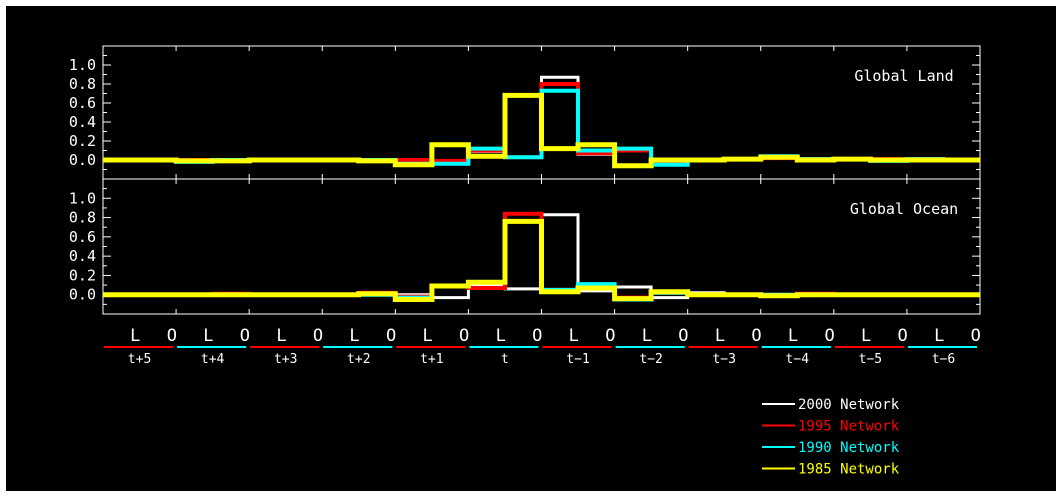 This screenshot has width=1062, height=497. I want to click on legend-label: 2000 Network, so click(849, 405).